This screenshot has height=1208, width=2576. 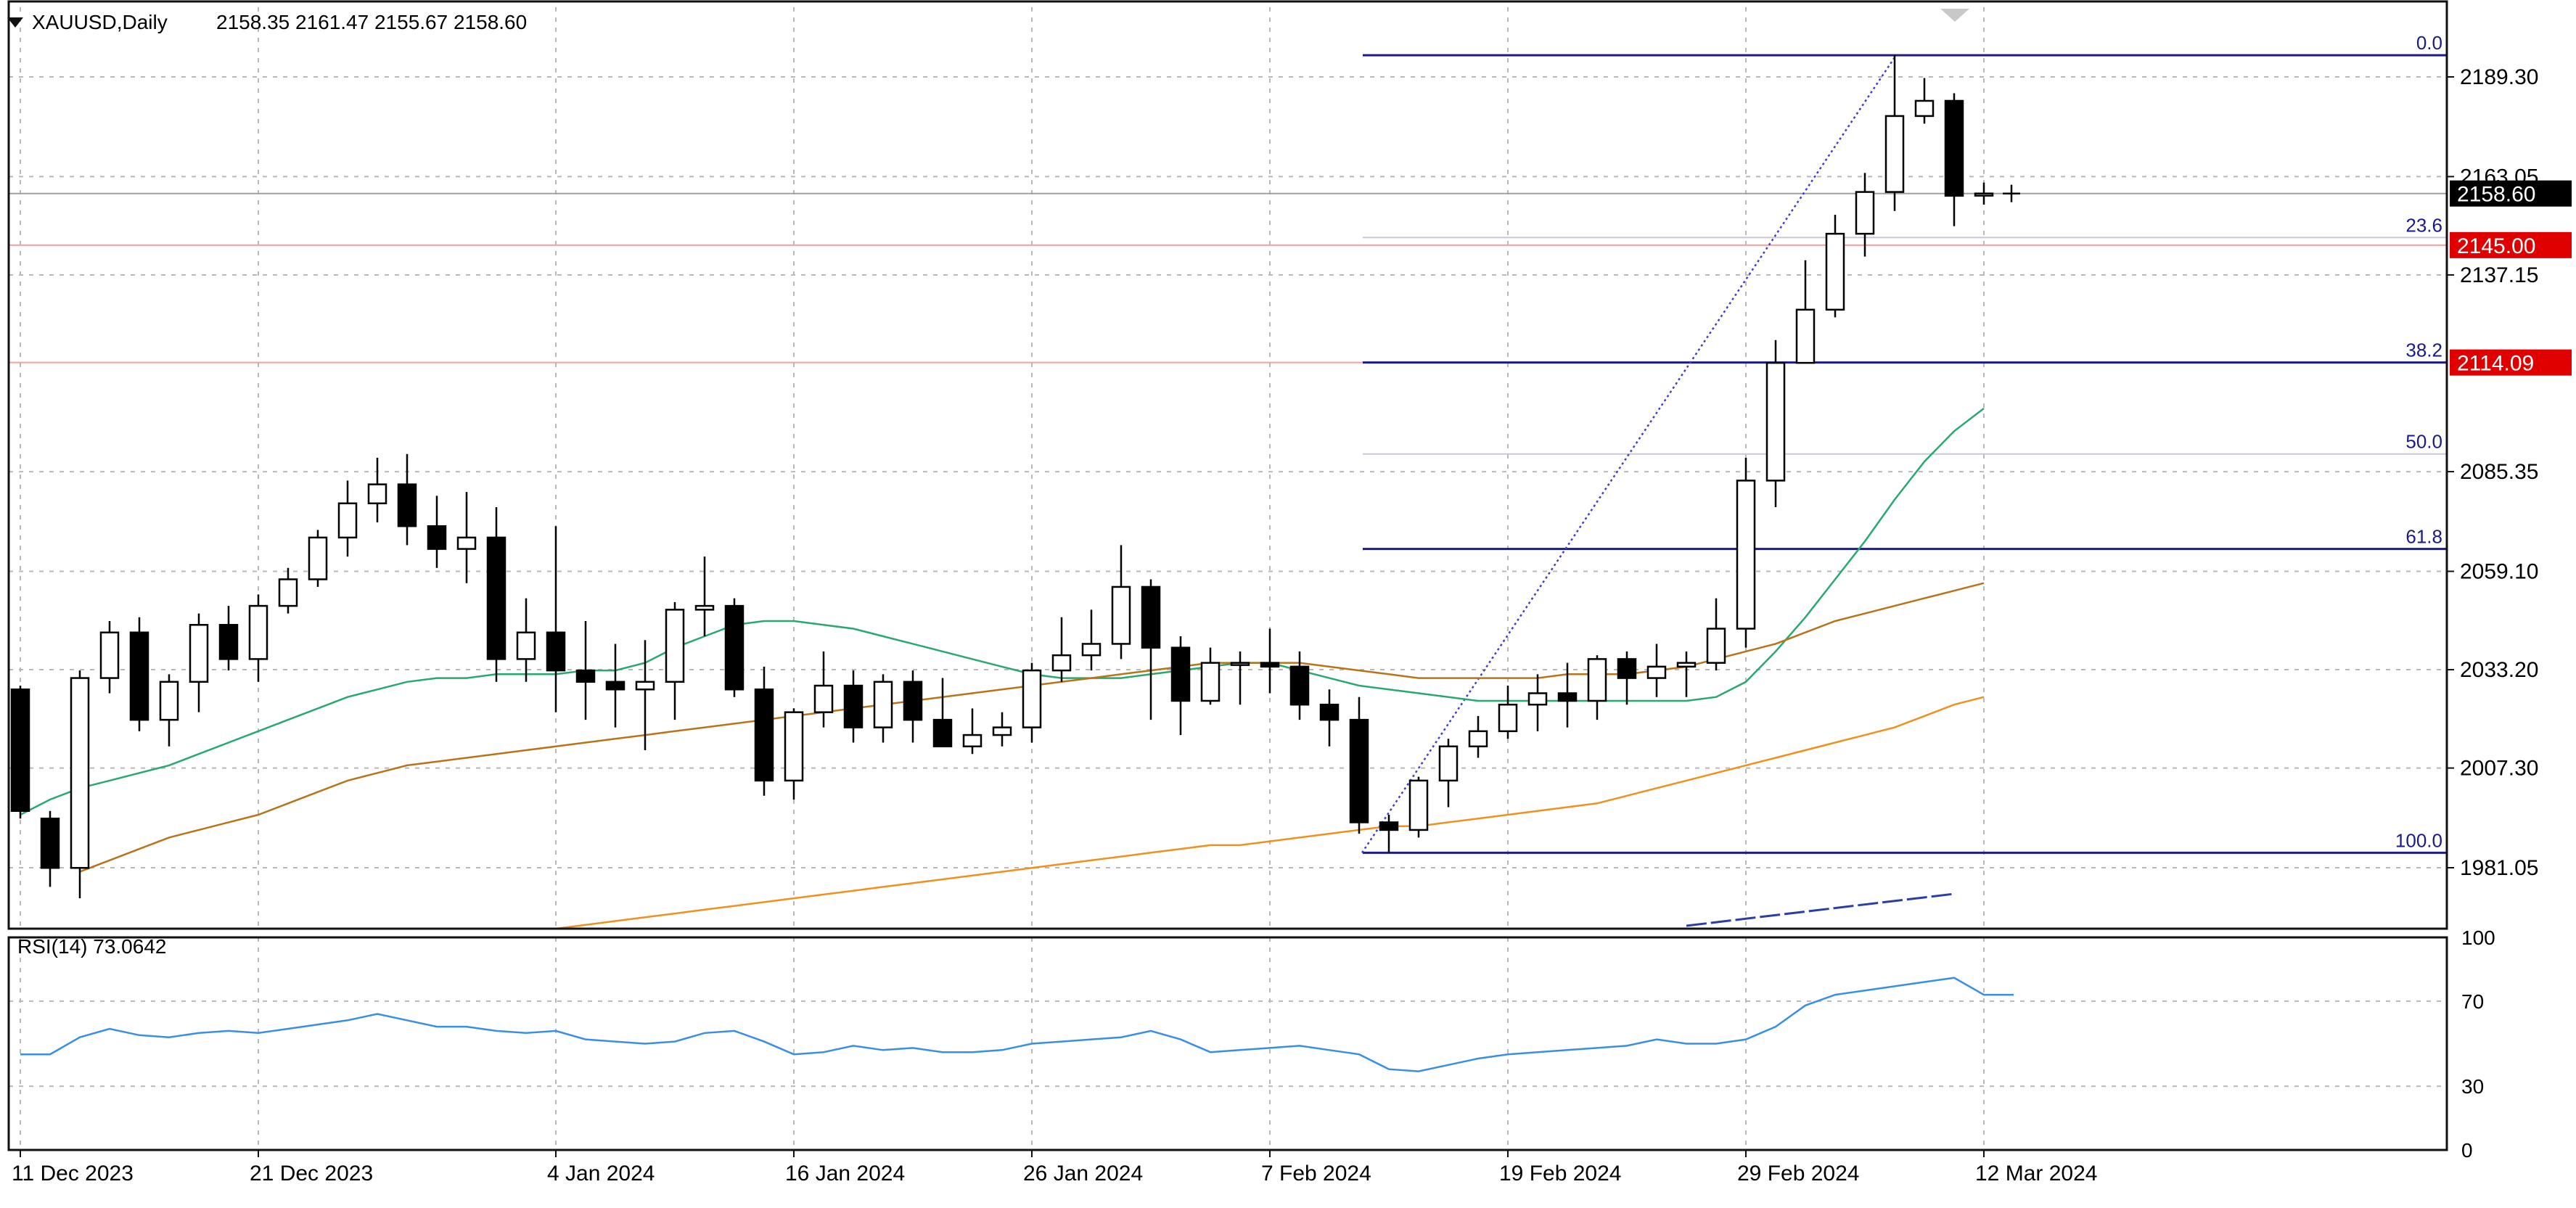 What do you see at coordinates (2423, 350) in the screenshot?
I see `fib-level-label: 38.2` at bounding box center [2423, 350].